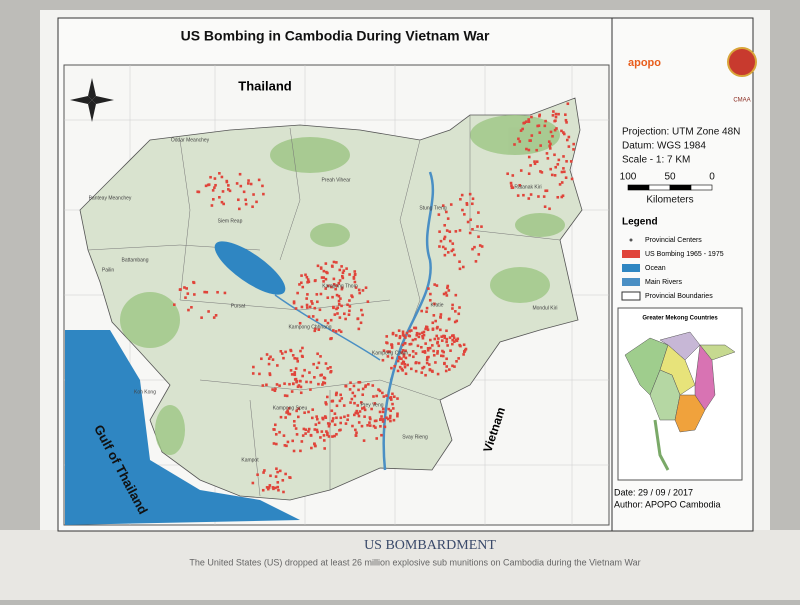 The height and width of the screenshot is (605, 800). I want to click on province-label: Oddar Meanchey, so click(190, 140).